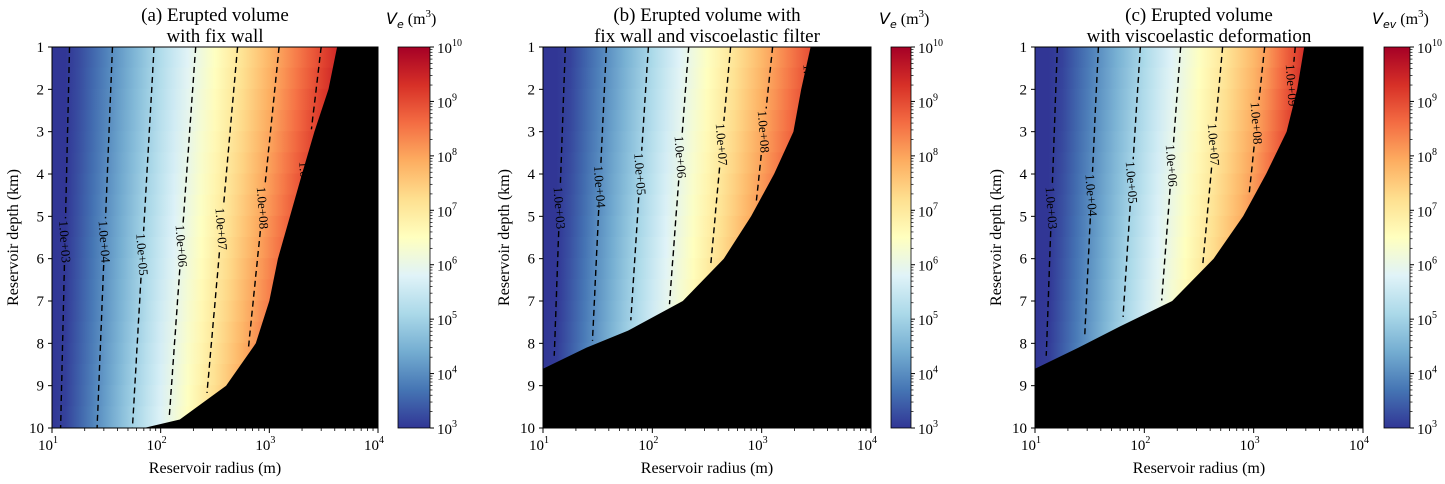  What do you see at coordinates (65, 241) in the screenshot?
I see `contour-label: 1.0e+03` at bounding box center [65, 241].